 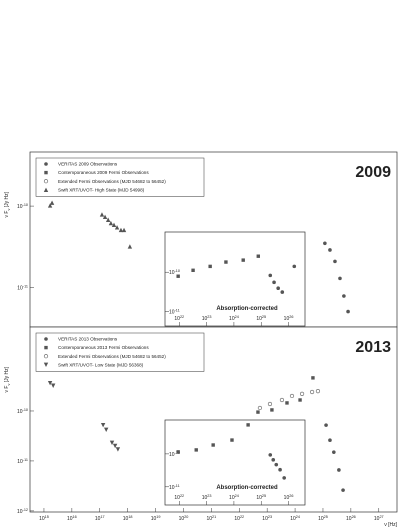 I want to click on text-run: Absorption-corrected, so click(x=247, y=488).